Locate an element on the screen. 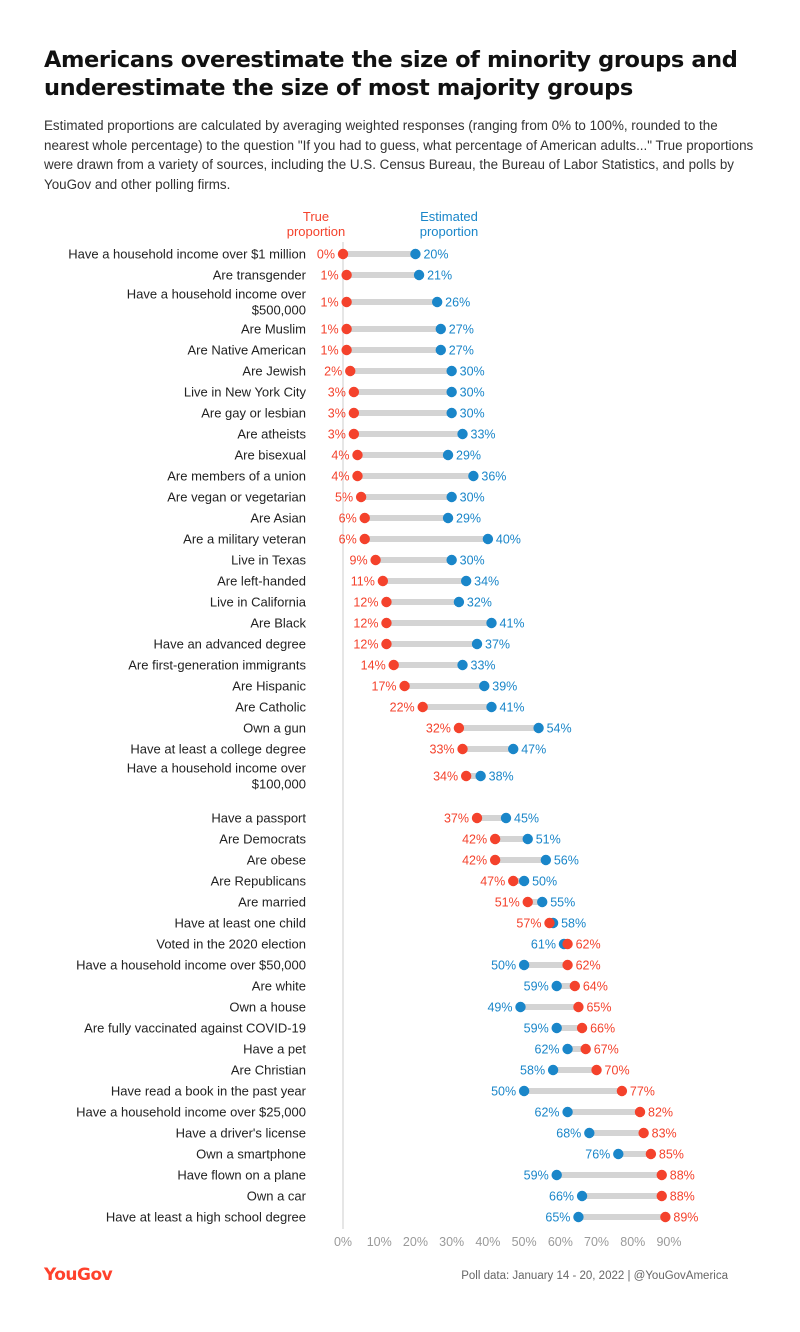 The height and width of the screenshot is (1332, 800). true-value-label: 17% is located at coordinates (384, 687).